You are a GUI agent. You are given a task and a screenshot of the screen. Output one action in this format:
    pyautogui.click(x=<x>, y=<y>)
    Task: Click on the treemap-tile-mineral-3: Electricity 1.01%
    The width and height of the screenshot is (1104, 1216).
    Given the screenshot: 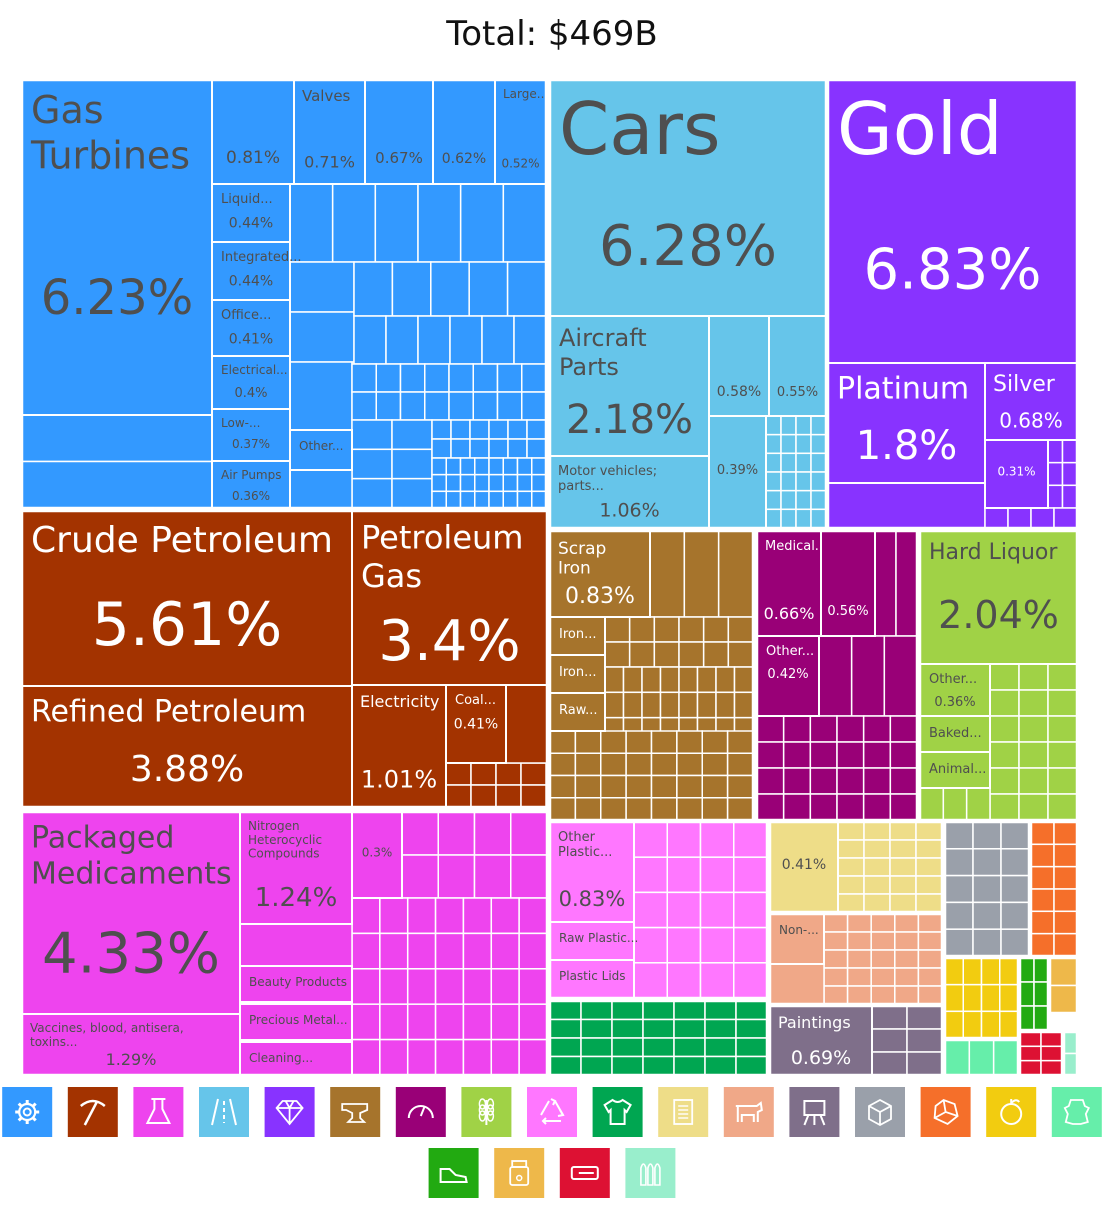 What is the action you would take?
    pyautogui.click(x=399, y=746)
    